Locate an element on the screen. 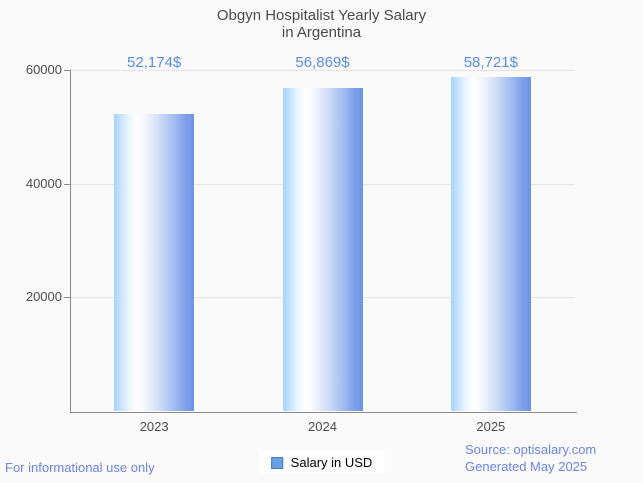 Image resolution: width=643 pixels, height=483 pixels. y-axis-tick-label: 40000 is located at coordinates (43, 183).